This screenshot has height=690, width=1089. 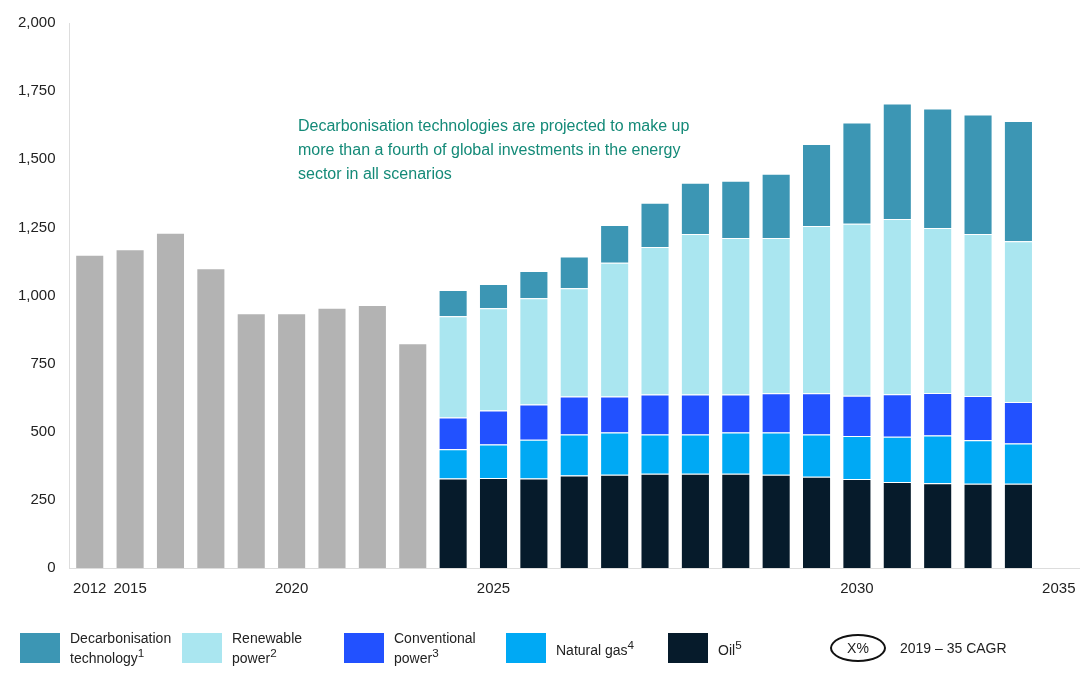 I want to click on y-tick-label: 1,750, so click(x=36, y=90).